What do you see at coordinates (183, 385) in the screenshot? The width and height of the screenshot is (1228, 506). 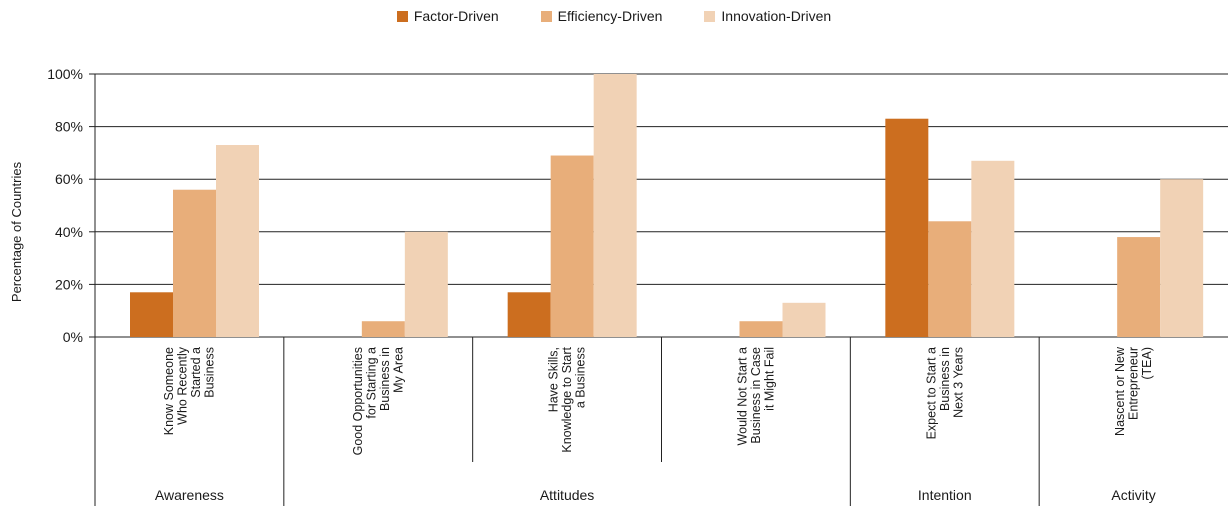 I see `category-label-line: Who Recently` at bounding box center [183, 385].